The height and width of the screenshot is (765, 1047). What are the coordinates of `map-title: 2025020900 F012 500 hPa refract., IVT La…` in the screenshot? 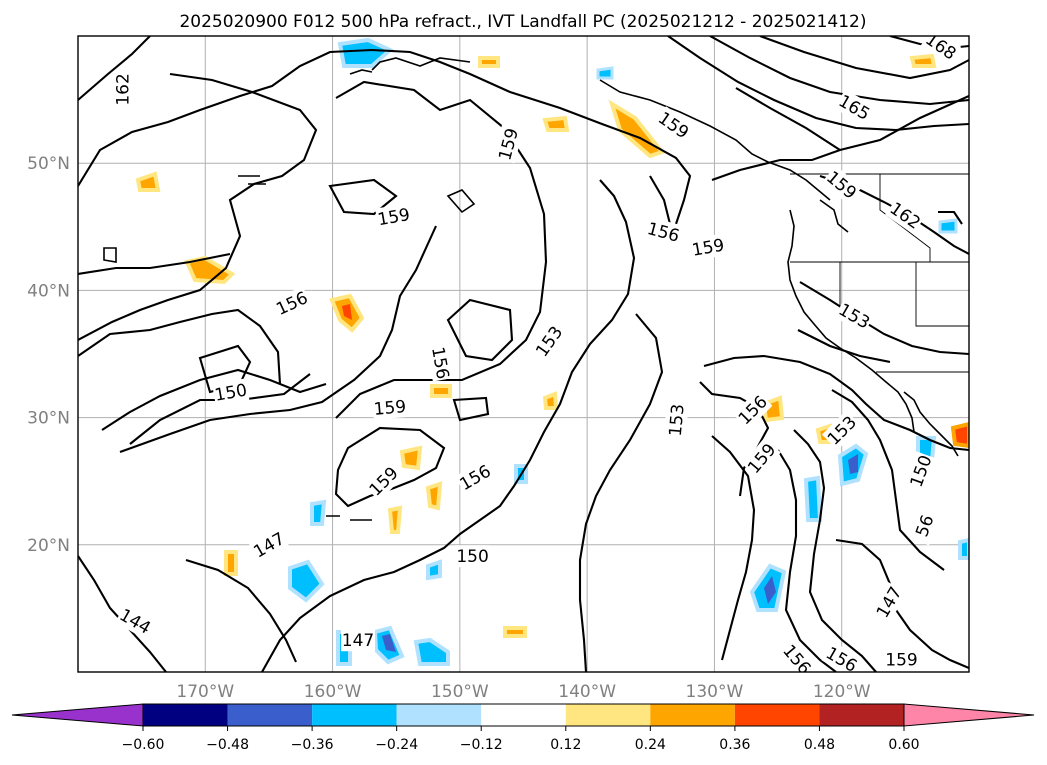 It's located at (522, 22).